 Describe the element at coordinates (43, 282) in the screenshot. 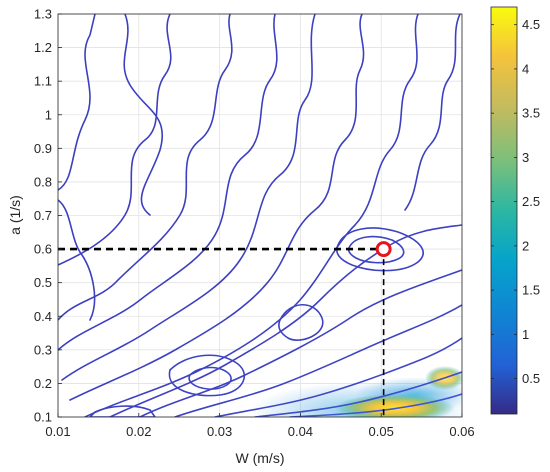

I see `y-tick-label: 0.5` at that location.